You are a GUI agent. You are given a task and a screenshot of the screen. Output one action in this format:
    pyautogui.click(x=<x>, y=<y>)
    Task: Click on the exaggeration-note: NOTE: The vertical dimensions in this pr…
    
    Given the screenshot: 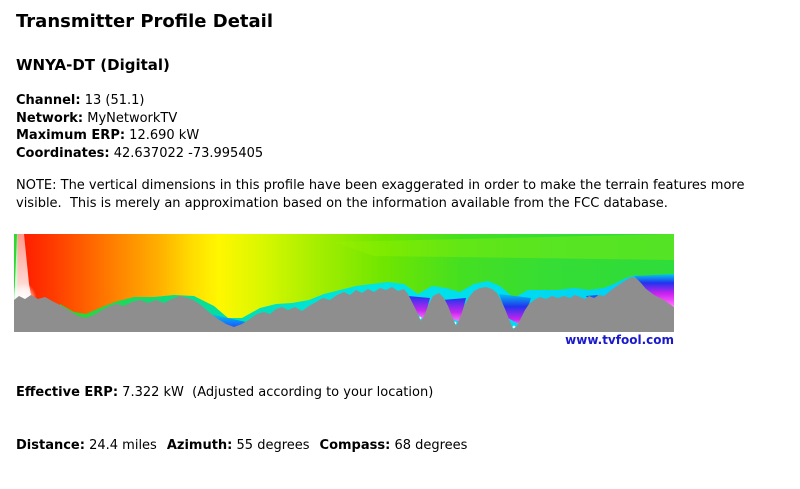 What is the action you would take?
    pyautogui.click(x=382, y=194)
    